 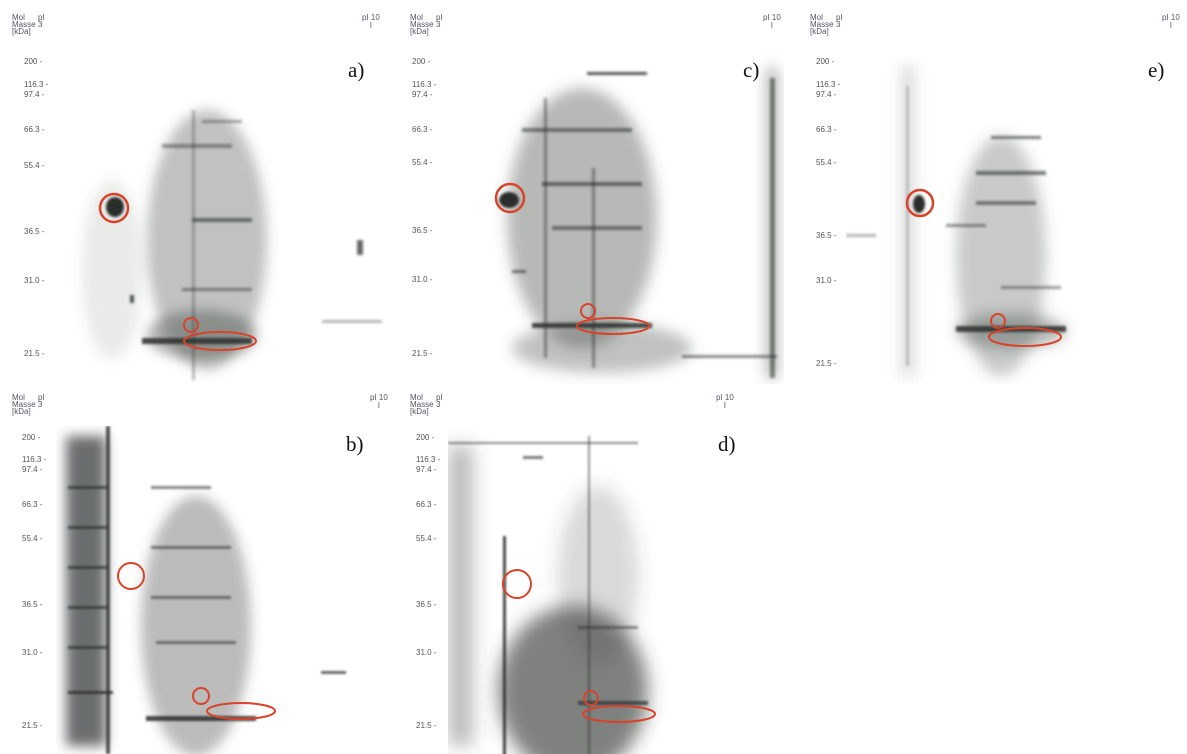 What do you see at coordinates (356, 70) in the screenshot?
I see `panel-letter: a)` at bounding box center [356, 70].